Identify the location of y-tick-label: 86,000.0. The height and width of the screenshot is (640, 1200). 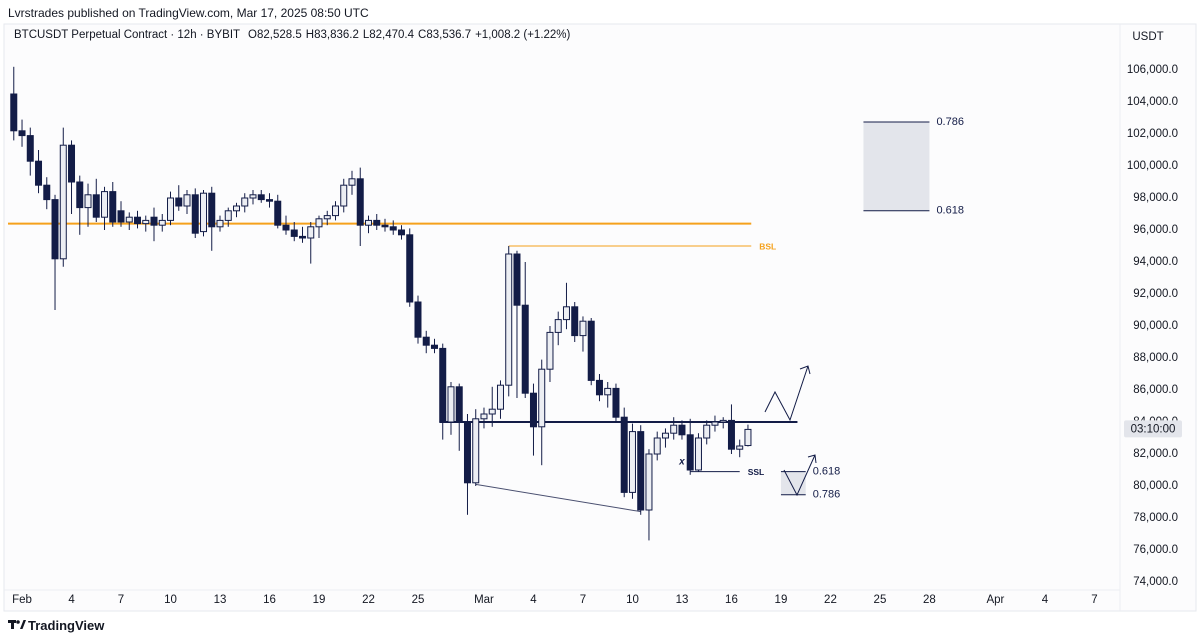
(1155, 390).